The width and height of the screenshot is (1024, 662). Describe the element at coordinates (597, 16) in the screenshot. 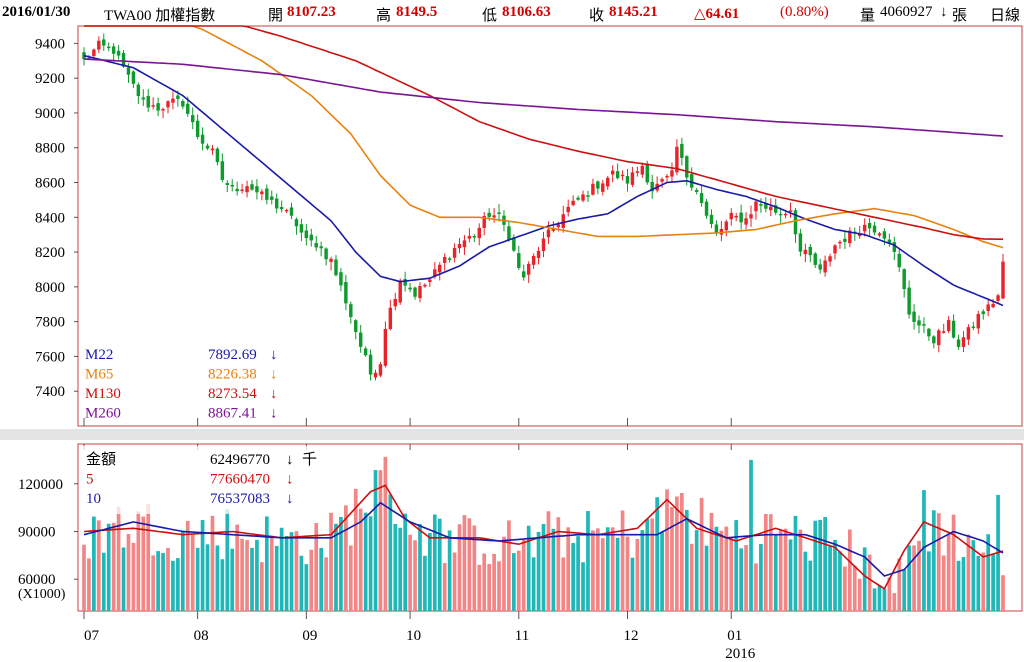

I see `close-label: 收` at that location.